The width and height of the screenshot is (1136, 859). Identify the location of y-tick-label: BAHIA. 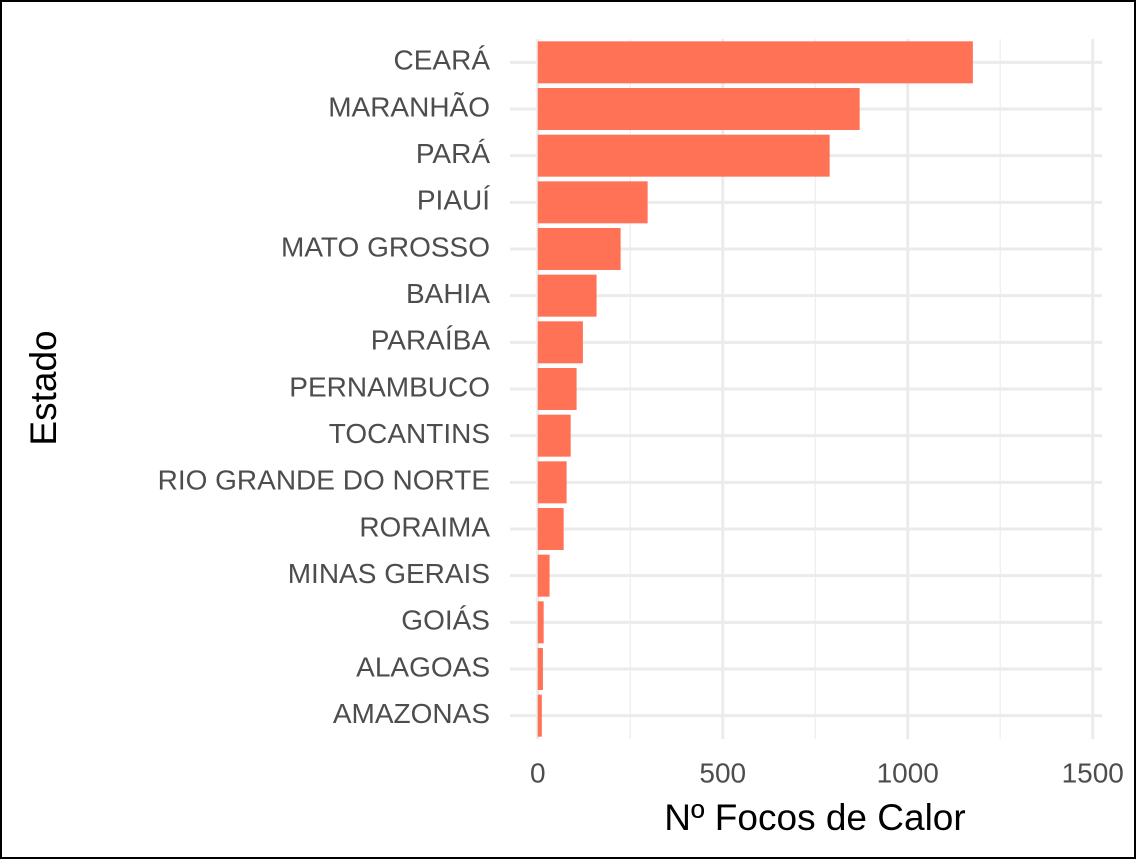
(448, 293).